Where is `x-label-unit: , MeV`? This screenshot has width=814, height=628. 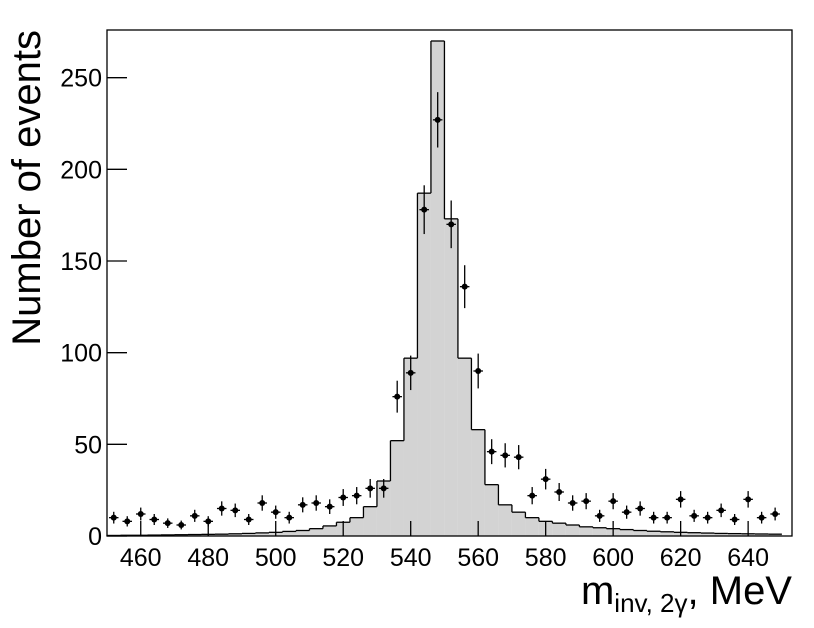 x-label-unit: , MeV is located at coordinates (740, 591).